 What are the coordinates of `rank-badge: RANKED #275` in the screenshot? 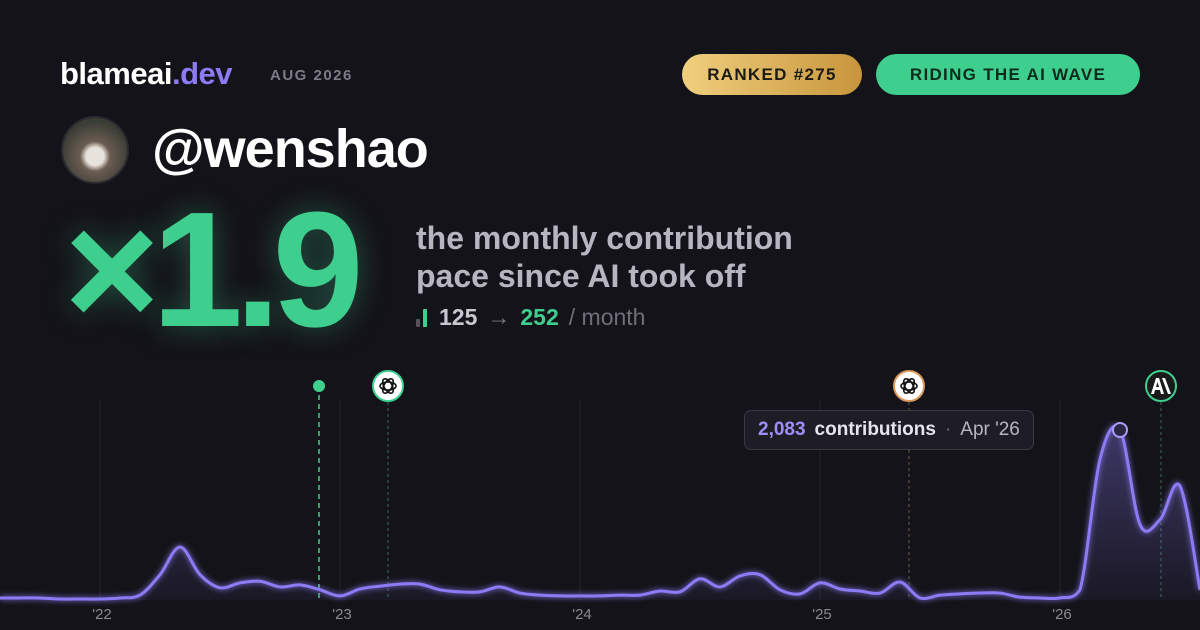 It's located at (772, 74).